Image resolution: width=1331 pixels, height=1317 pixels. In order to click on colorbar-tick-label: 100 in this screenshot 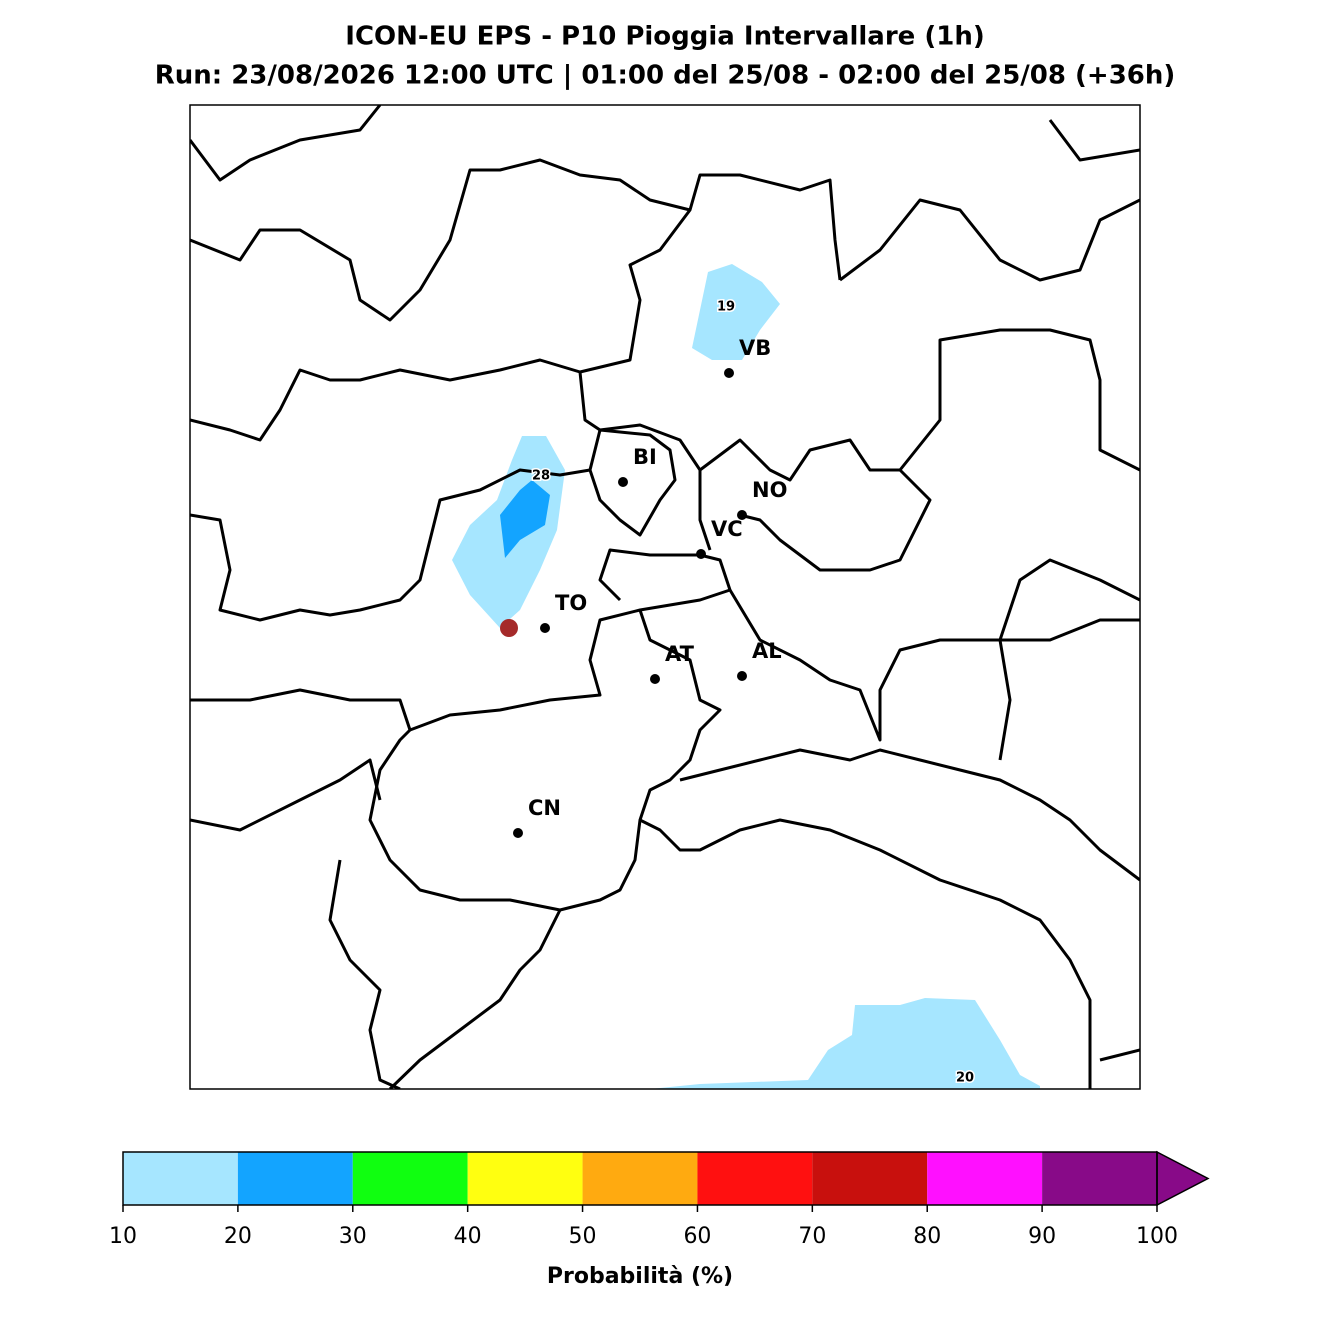, I will do `click(1157, 1236)`.